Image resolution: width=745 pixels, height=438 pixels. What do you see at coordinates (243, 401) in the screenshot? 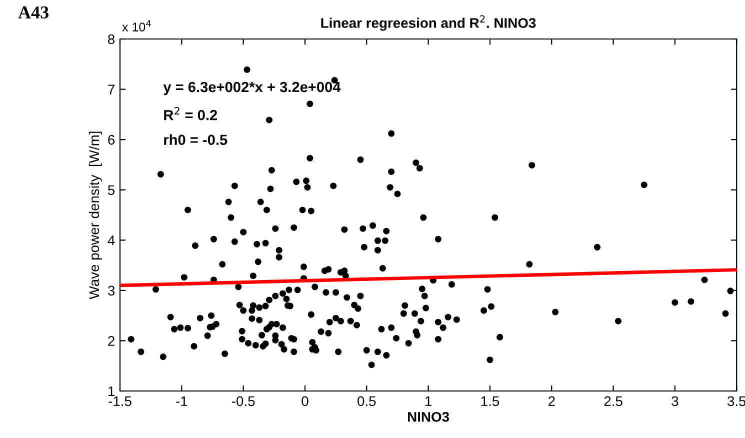
I see `x-tick-label: -0.5` at bounding box center [243, 401].